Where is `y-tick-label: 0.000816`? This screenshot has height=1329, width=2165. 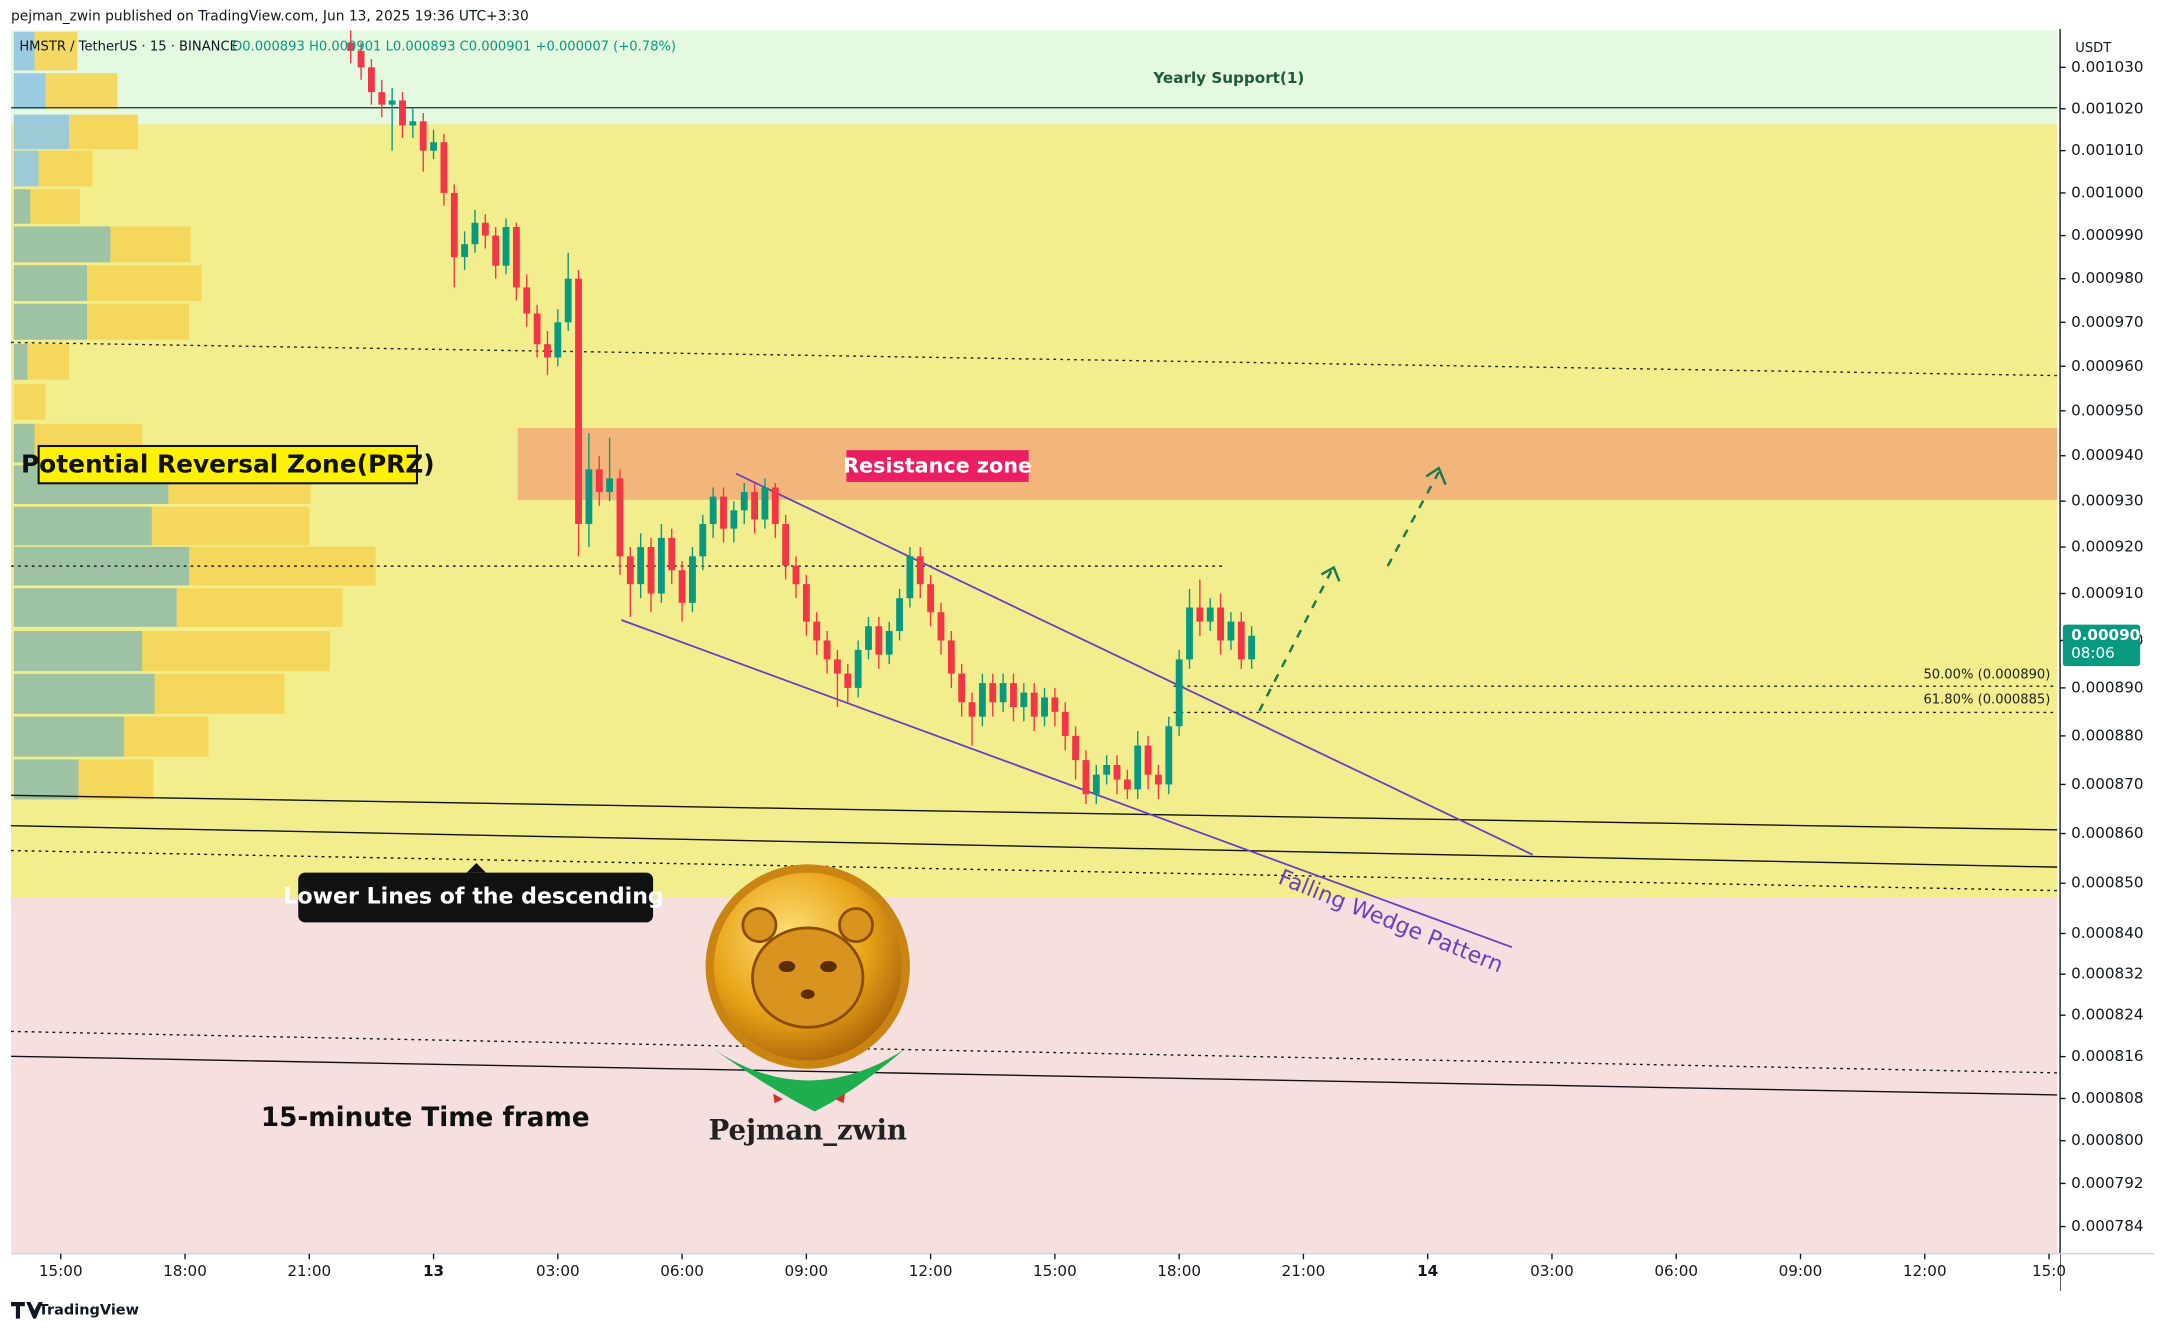
y-tick-label: 0.000816 is located at coordinates (2107, 1056).